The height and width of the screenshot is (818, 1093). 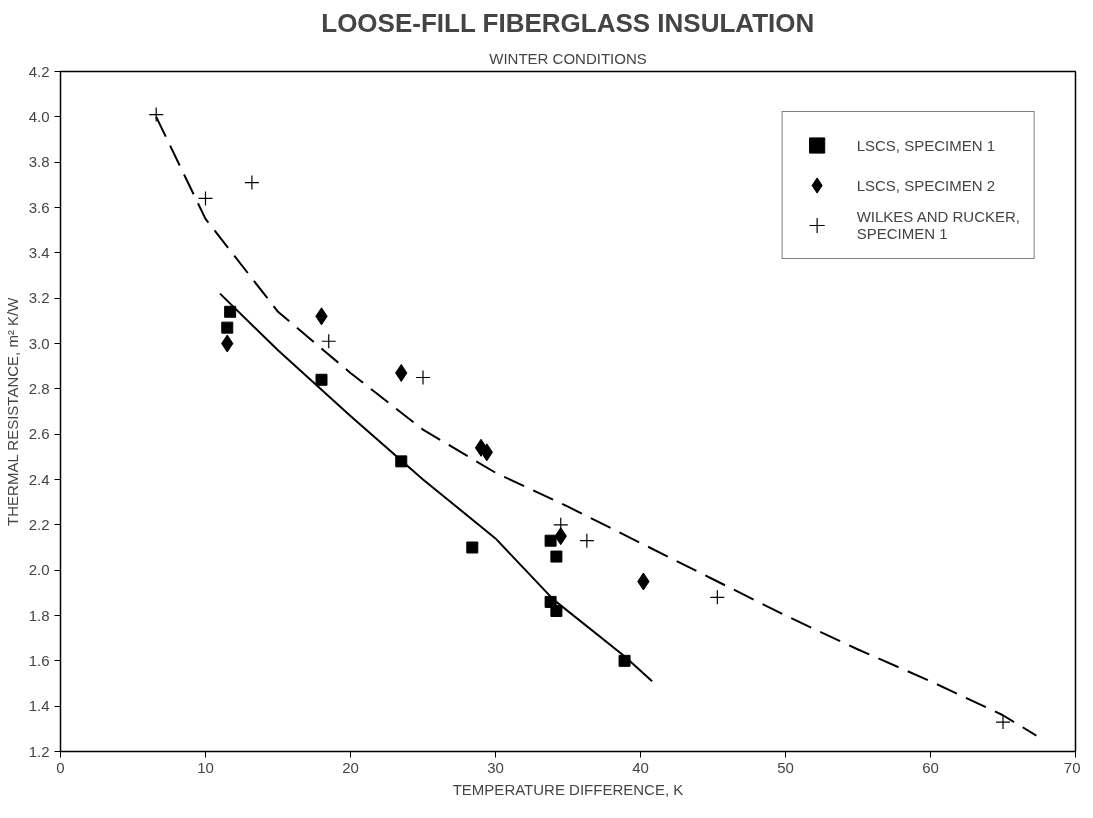 What do you see at coordinates (39, 116) in the screenshot?
I see `y-tick-label: 4.0` at bounding box center [39, 116].